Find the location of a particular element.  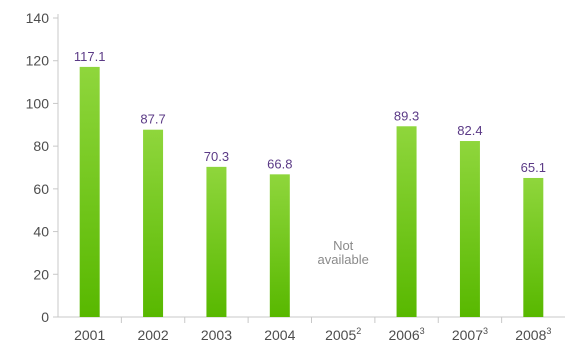

y-axis: 0 20 40 60 80 100 120 140 is located at coordinates (42, 167).